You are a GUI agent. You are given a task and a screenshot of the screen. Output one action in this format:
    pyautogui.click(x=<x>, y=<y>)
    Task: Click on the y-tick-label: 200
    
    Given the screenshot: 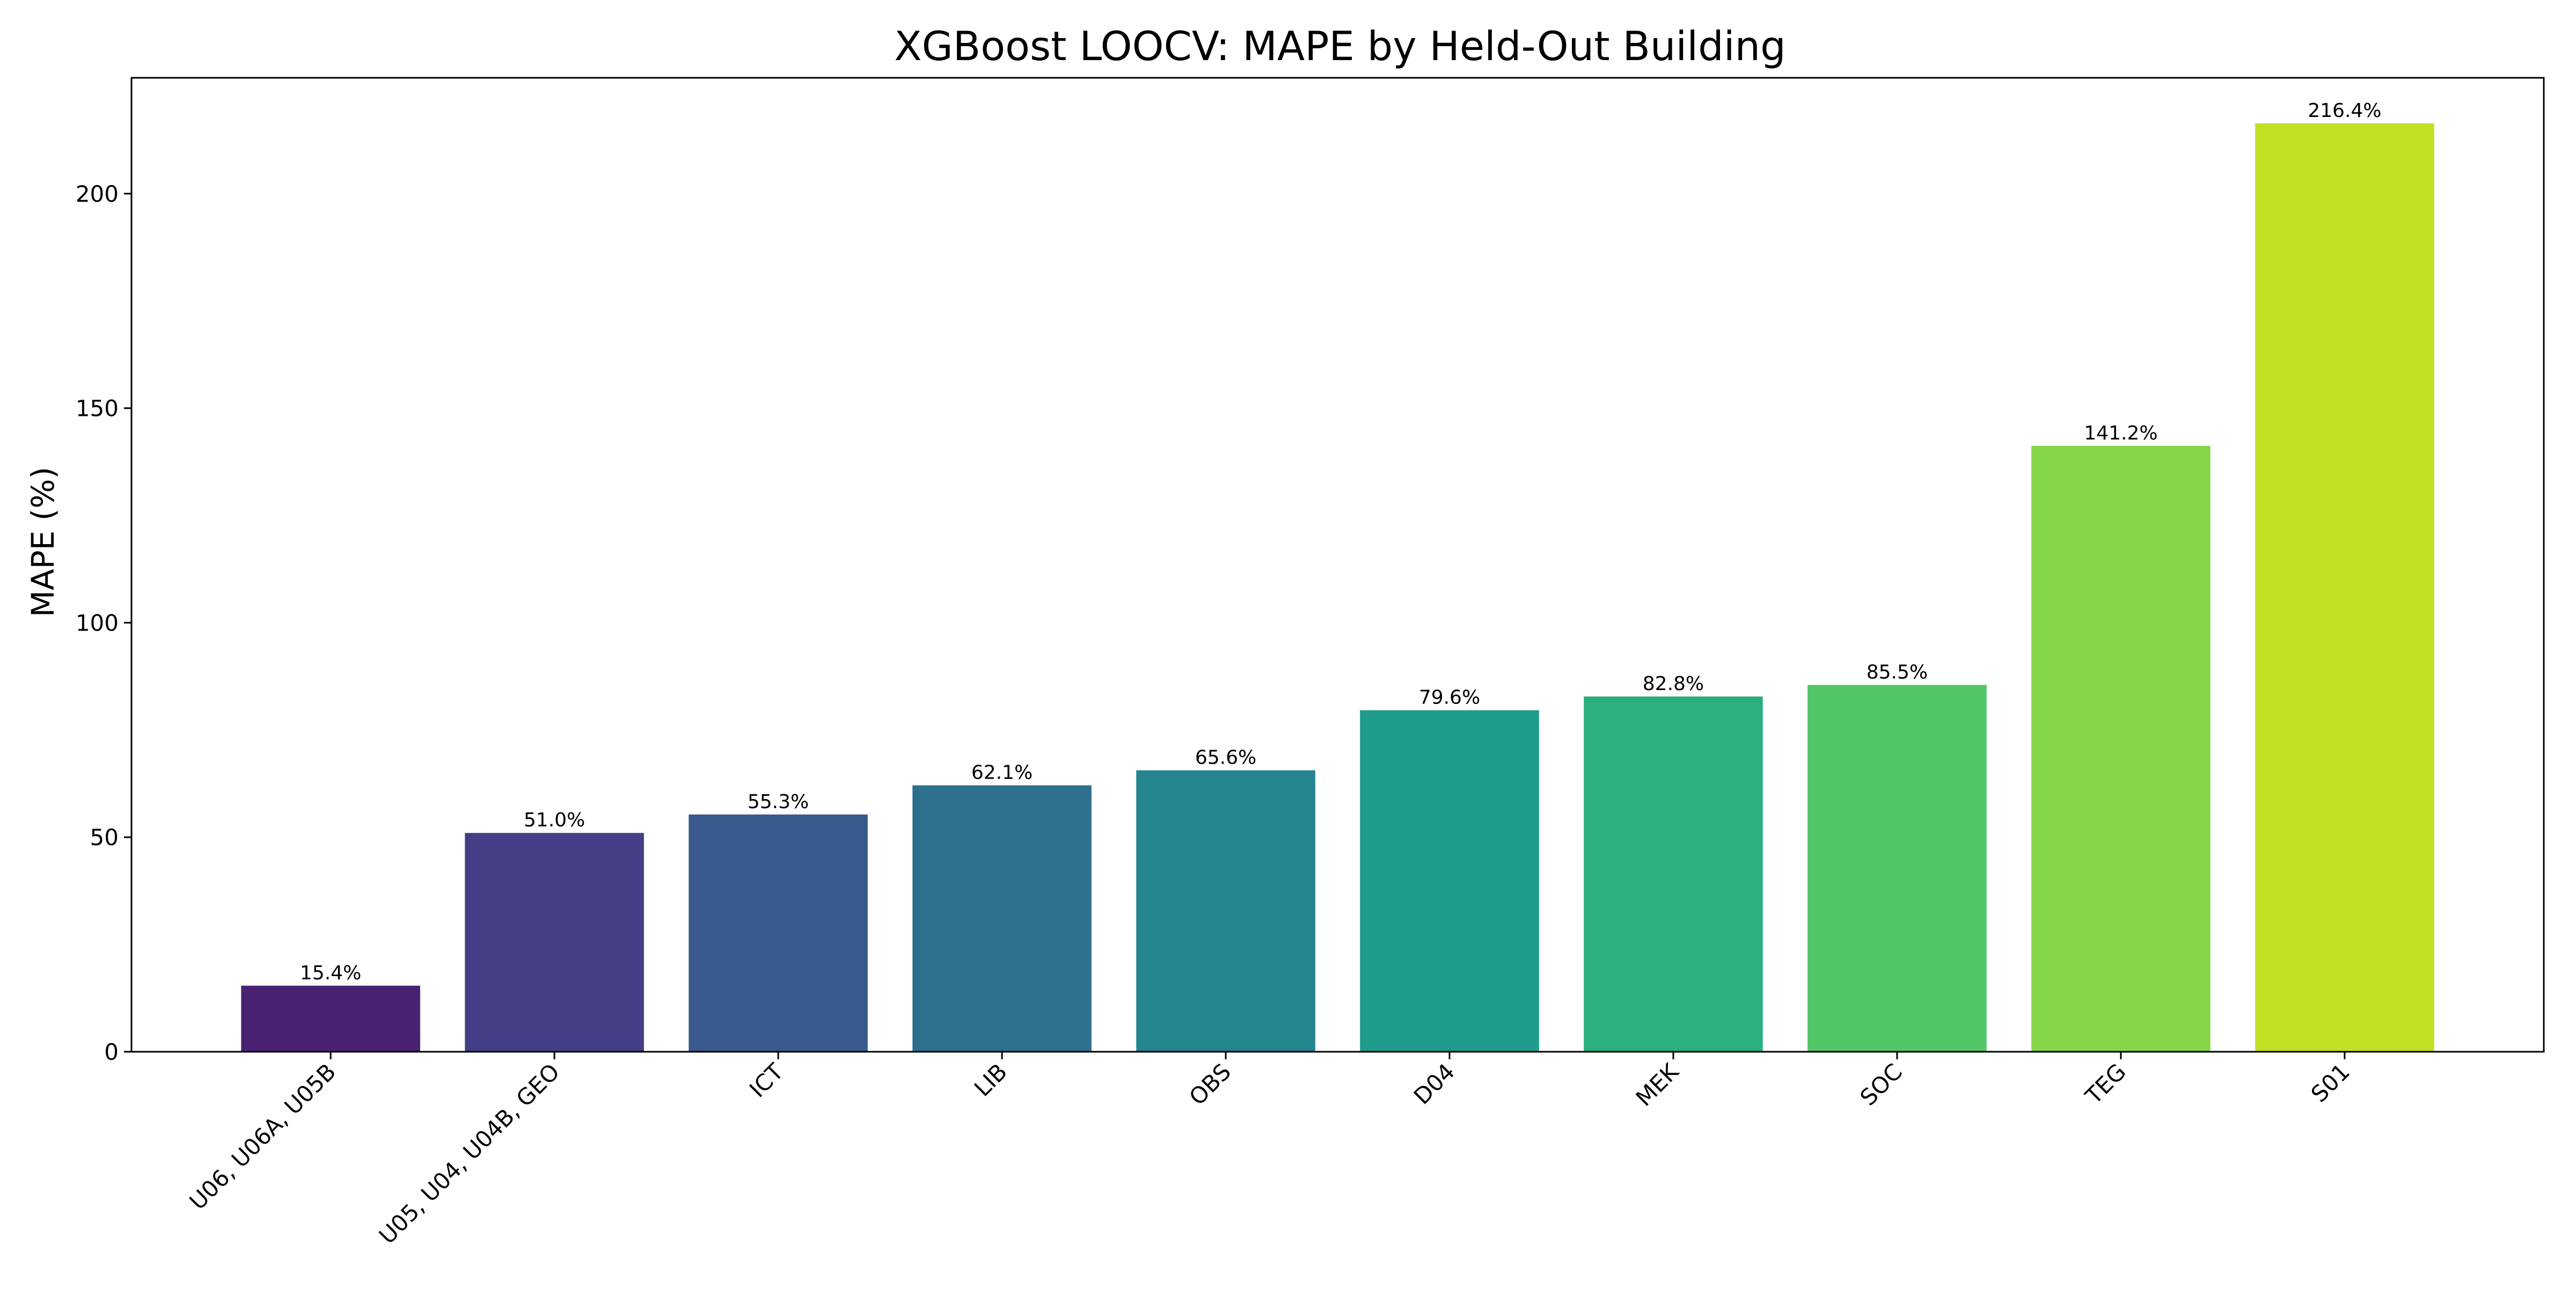 What is the action you would take?
    pyautogui.click(x=97, y=194)
    